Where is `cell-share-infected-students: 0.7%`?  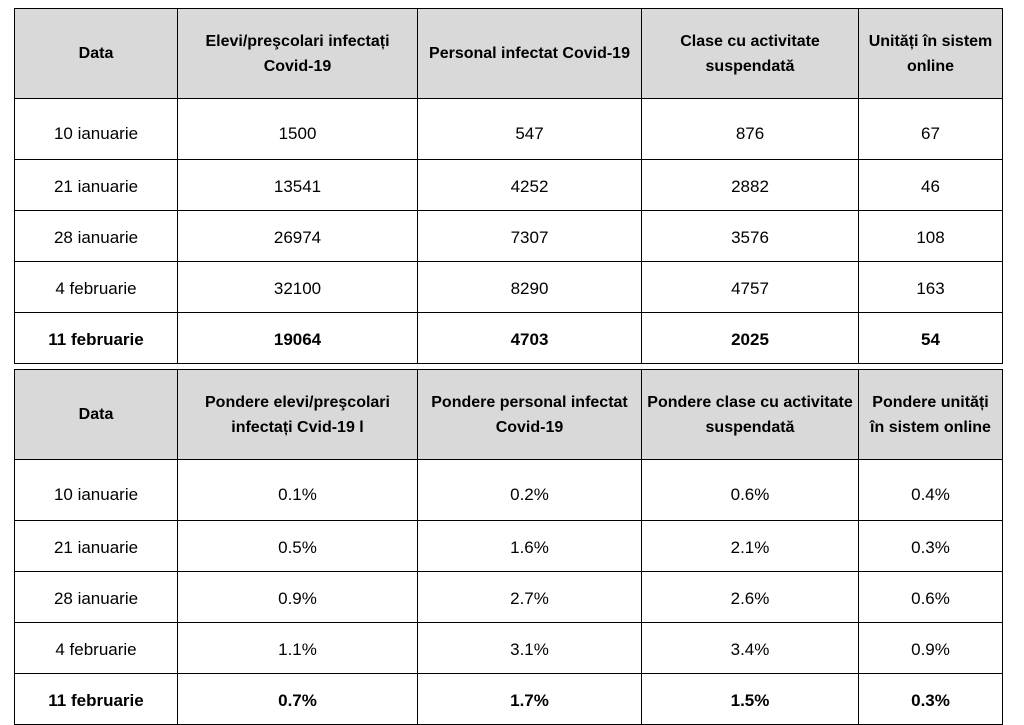 cell-share-infected-students: 0.7% is located at coordinates (297, 699).